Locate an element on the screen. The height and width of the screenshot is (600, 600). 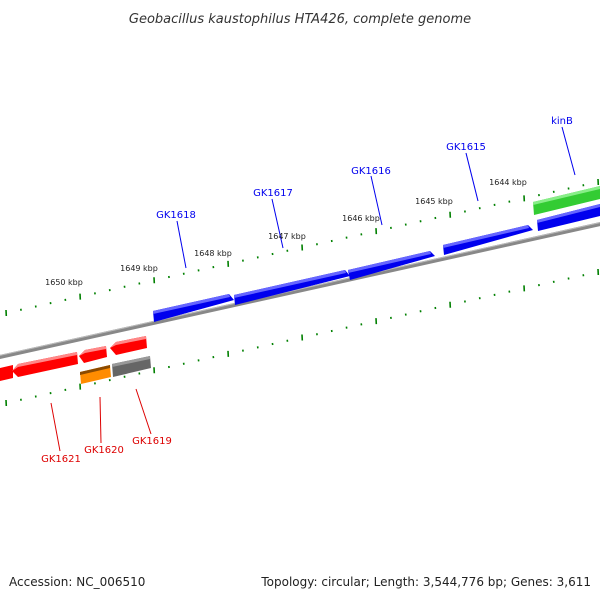
gene-label-kinb: kinB is located at coordinates (562, 121).